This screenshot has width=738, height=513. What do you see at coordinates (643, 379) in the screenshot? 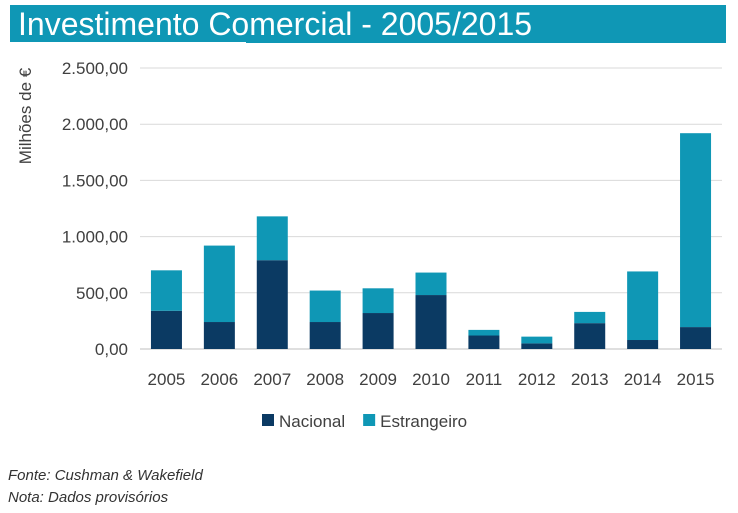
I see `x-tick-label: 2014` at bounding box center [643, 379].